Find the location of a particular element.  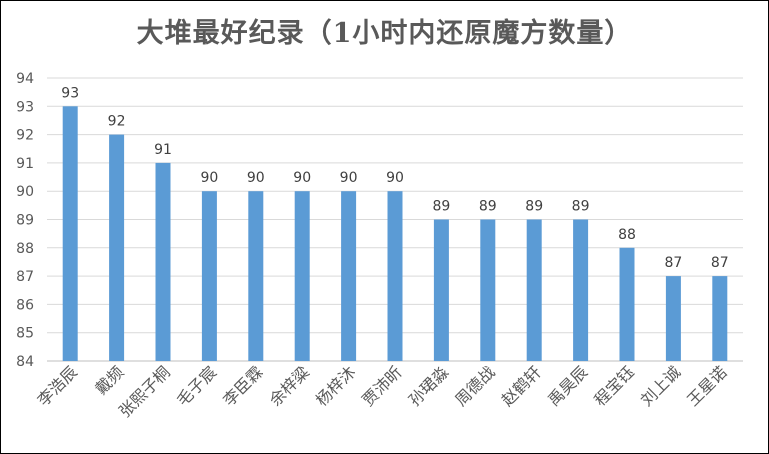

x-tick-label: 赵鹤轩 is located at coordinates (521, 385).